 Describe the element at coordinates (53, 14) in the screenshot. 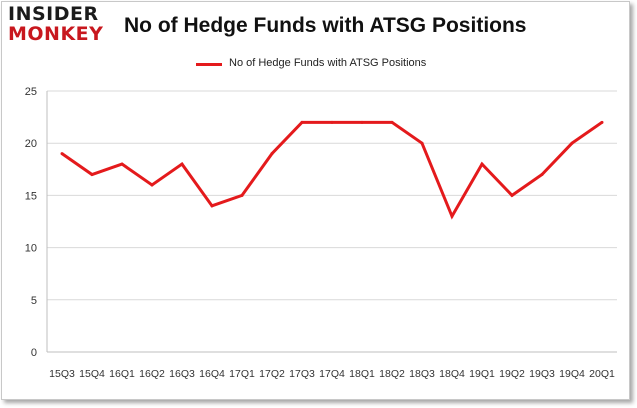

I see `logo-line-1: INSIDER` at that location.